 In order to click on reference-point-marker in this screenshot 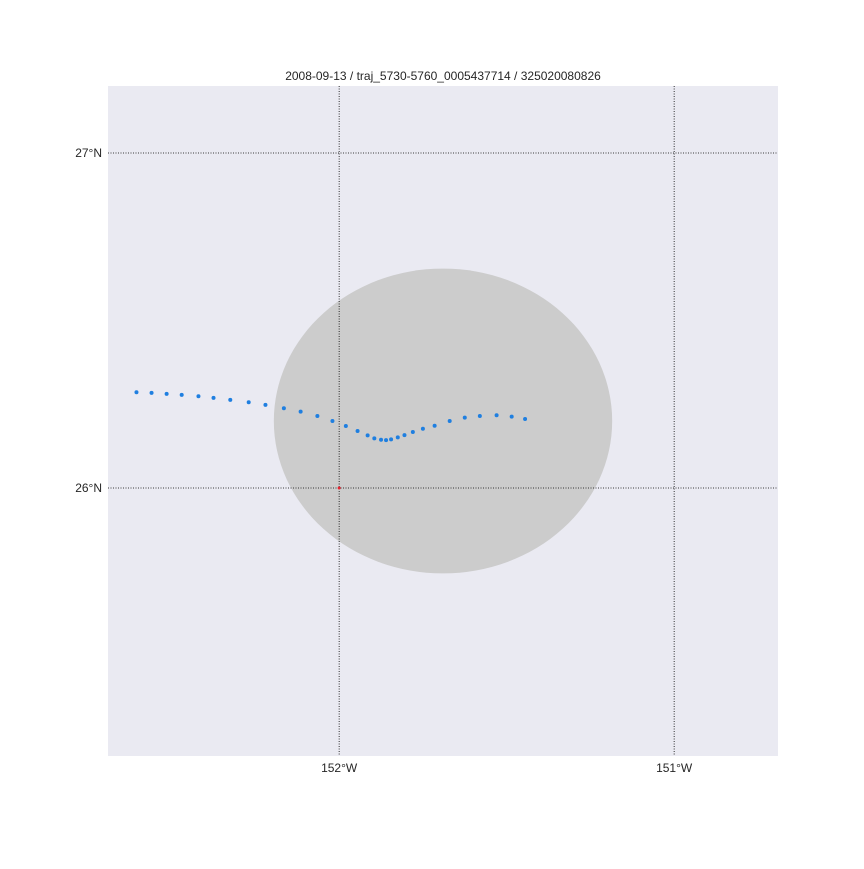, I will do `click(339, 488)`.